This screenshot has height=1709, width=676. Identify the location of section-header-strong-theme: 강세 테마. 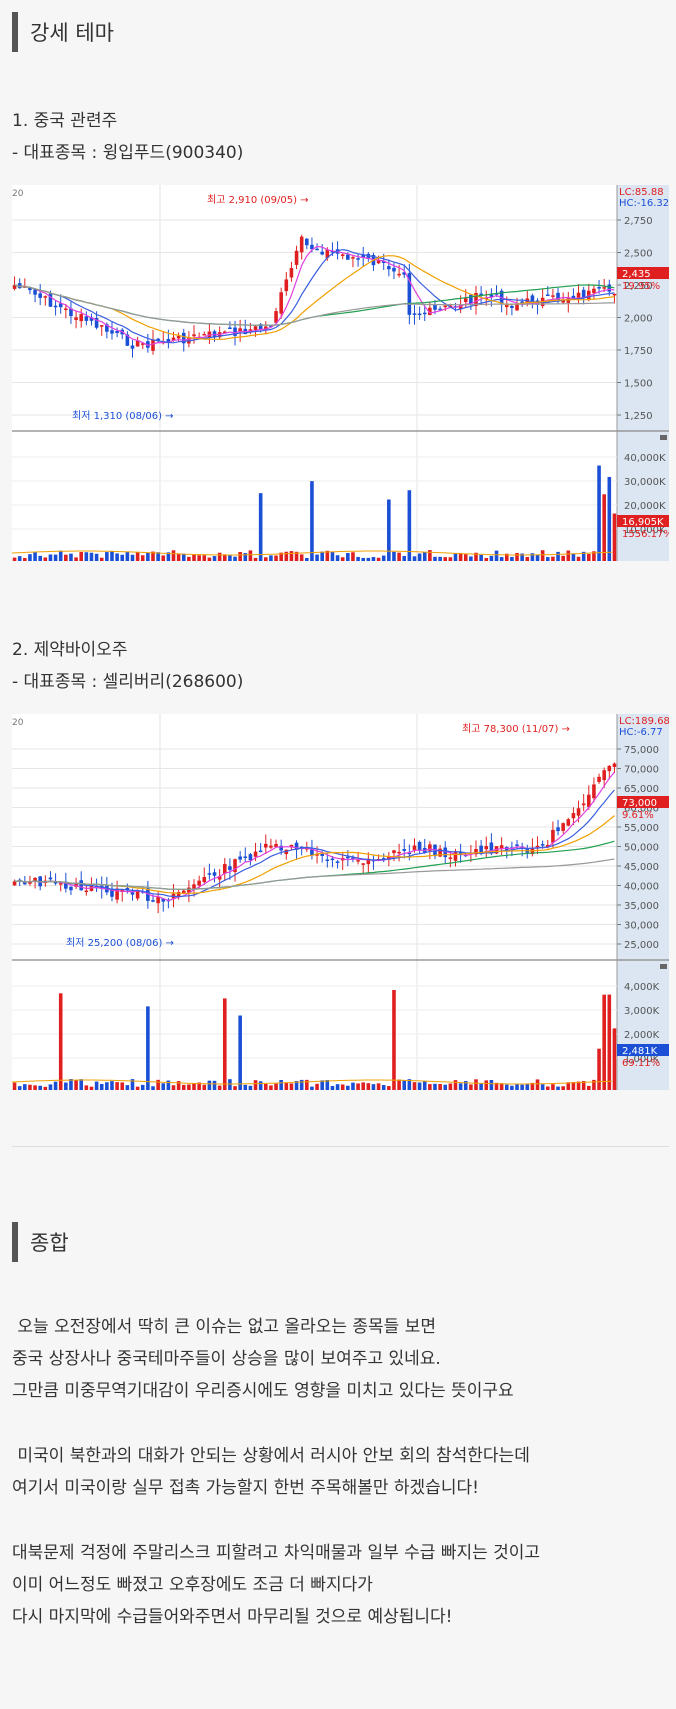
(63, 32).